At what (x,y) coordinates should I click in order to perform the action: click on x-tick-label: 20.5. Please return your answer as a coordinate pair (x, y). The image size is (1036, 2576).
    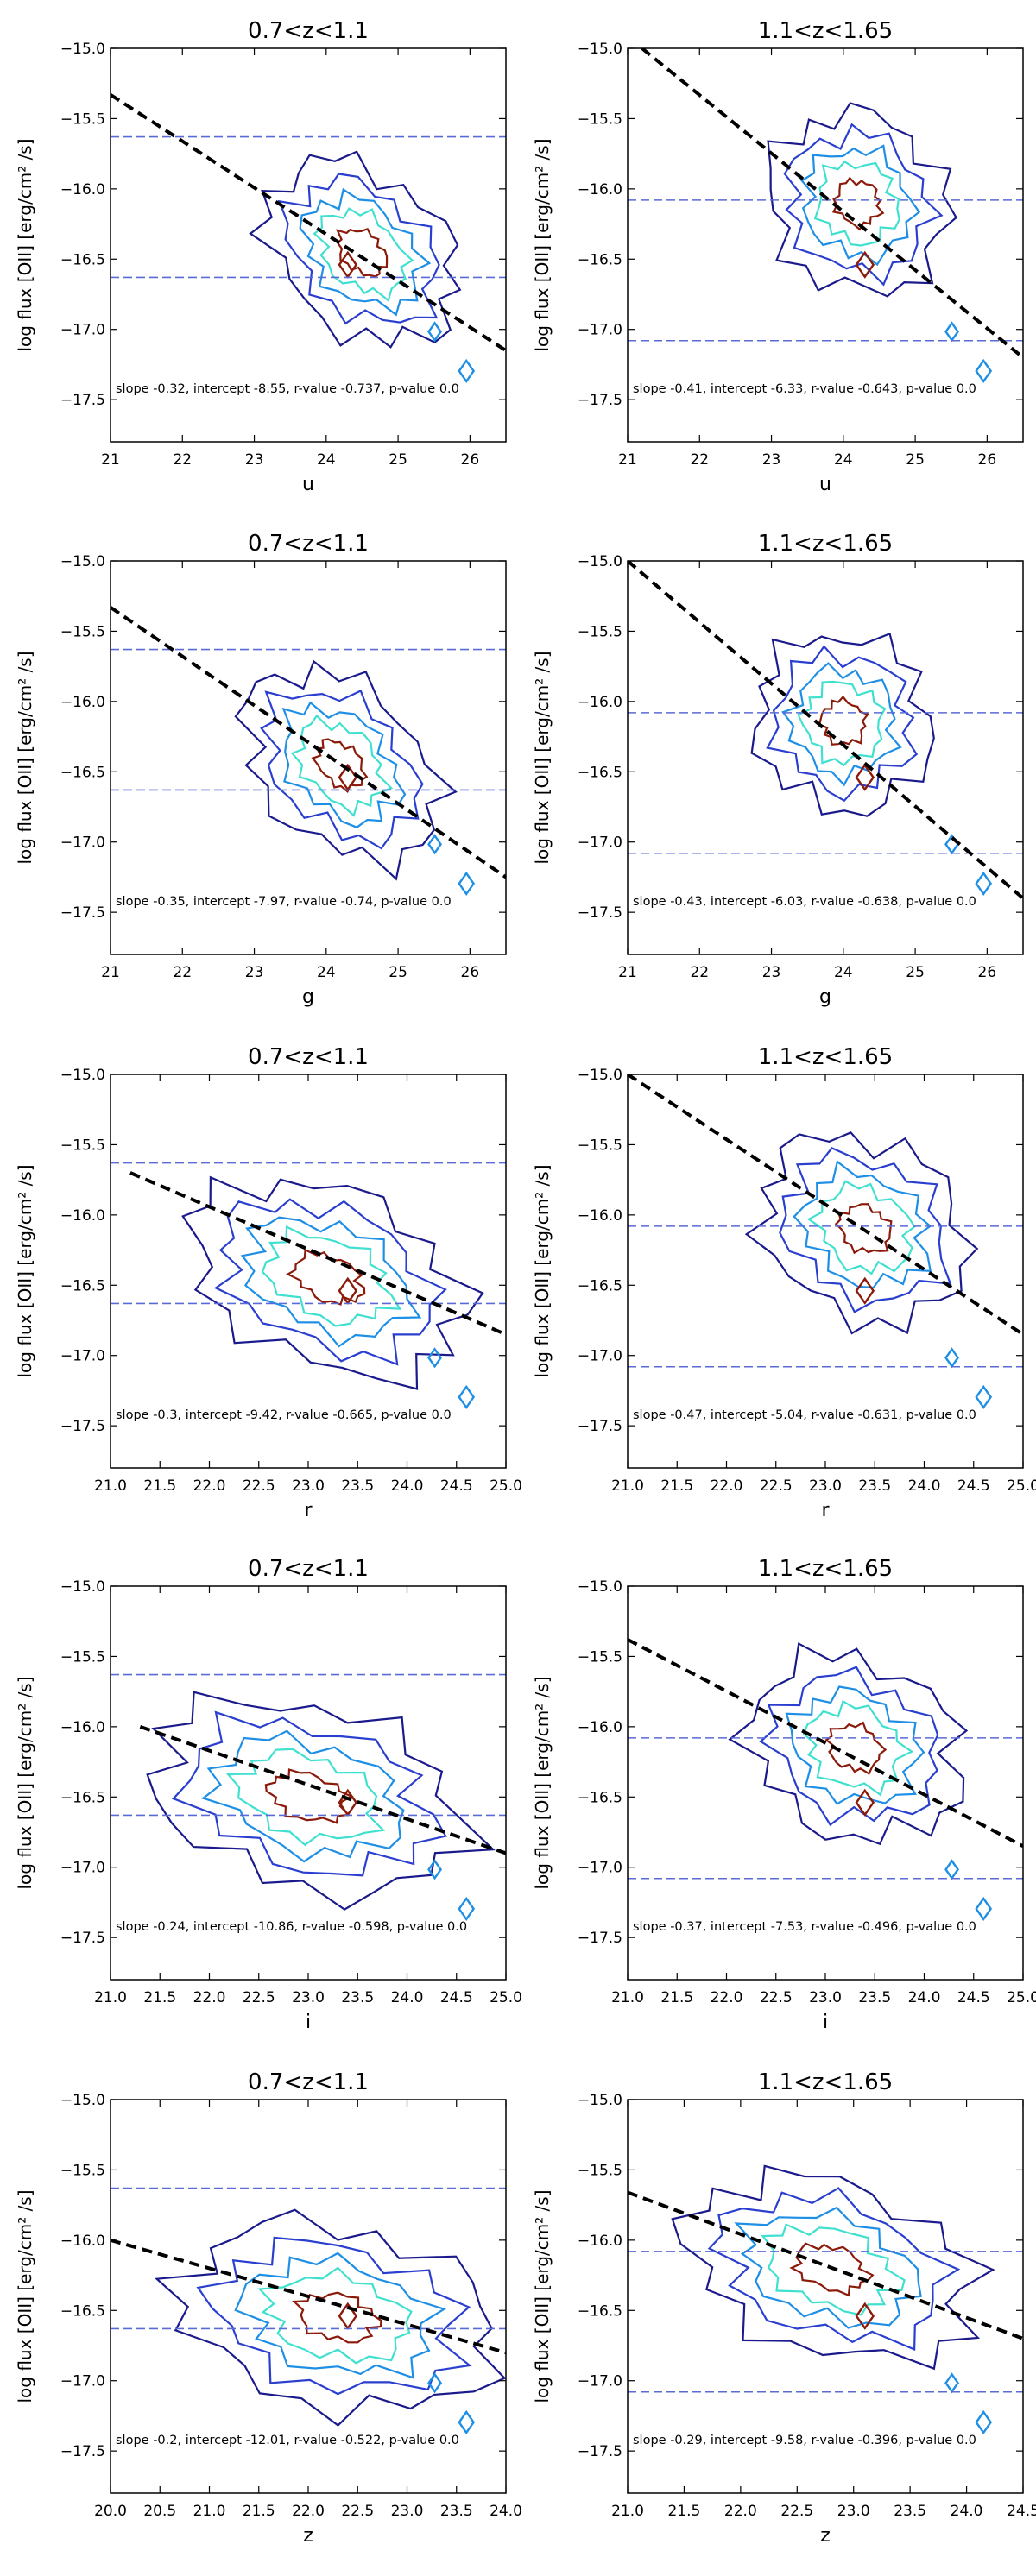
    Looking at the image, I should click on (159, 2511).